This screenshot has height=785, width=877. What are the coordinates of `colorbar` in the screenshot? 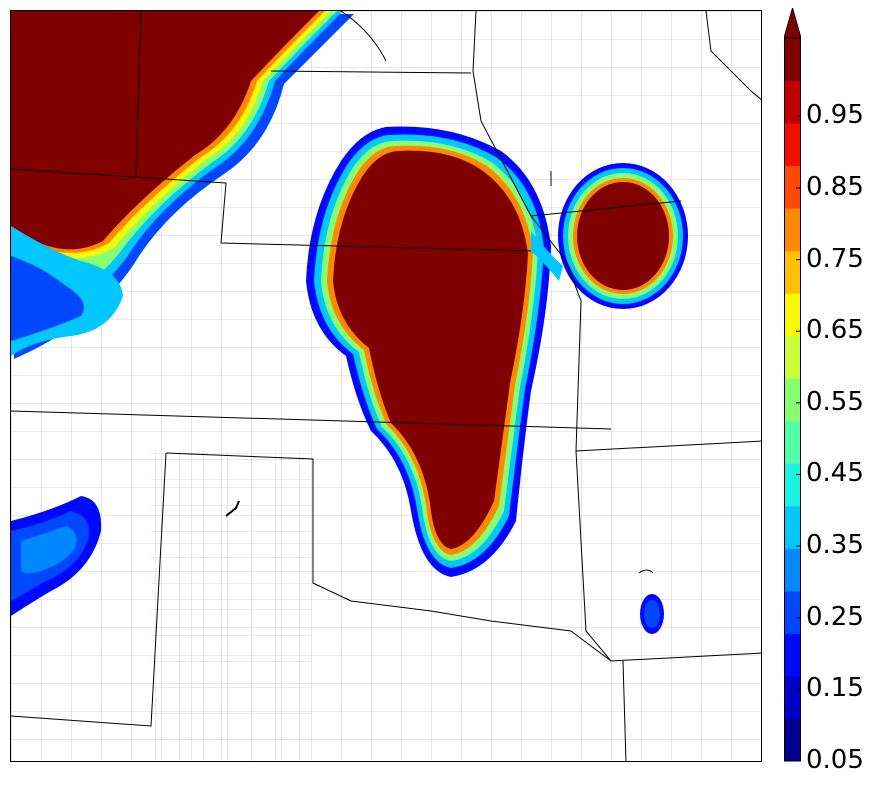 It's located at (792, 385).